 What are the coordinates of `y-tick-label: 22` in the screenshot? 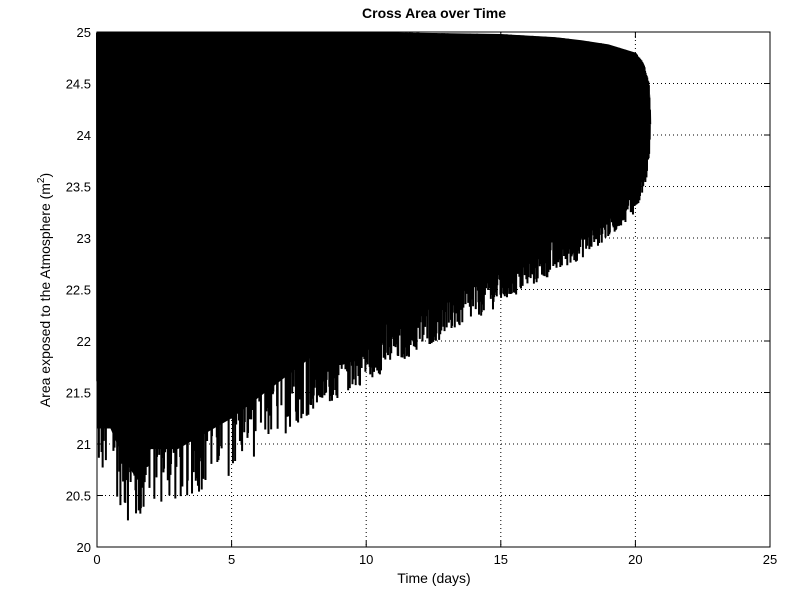 It's located at (84, 341).